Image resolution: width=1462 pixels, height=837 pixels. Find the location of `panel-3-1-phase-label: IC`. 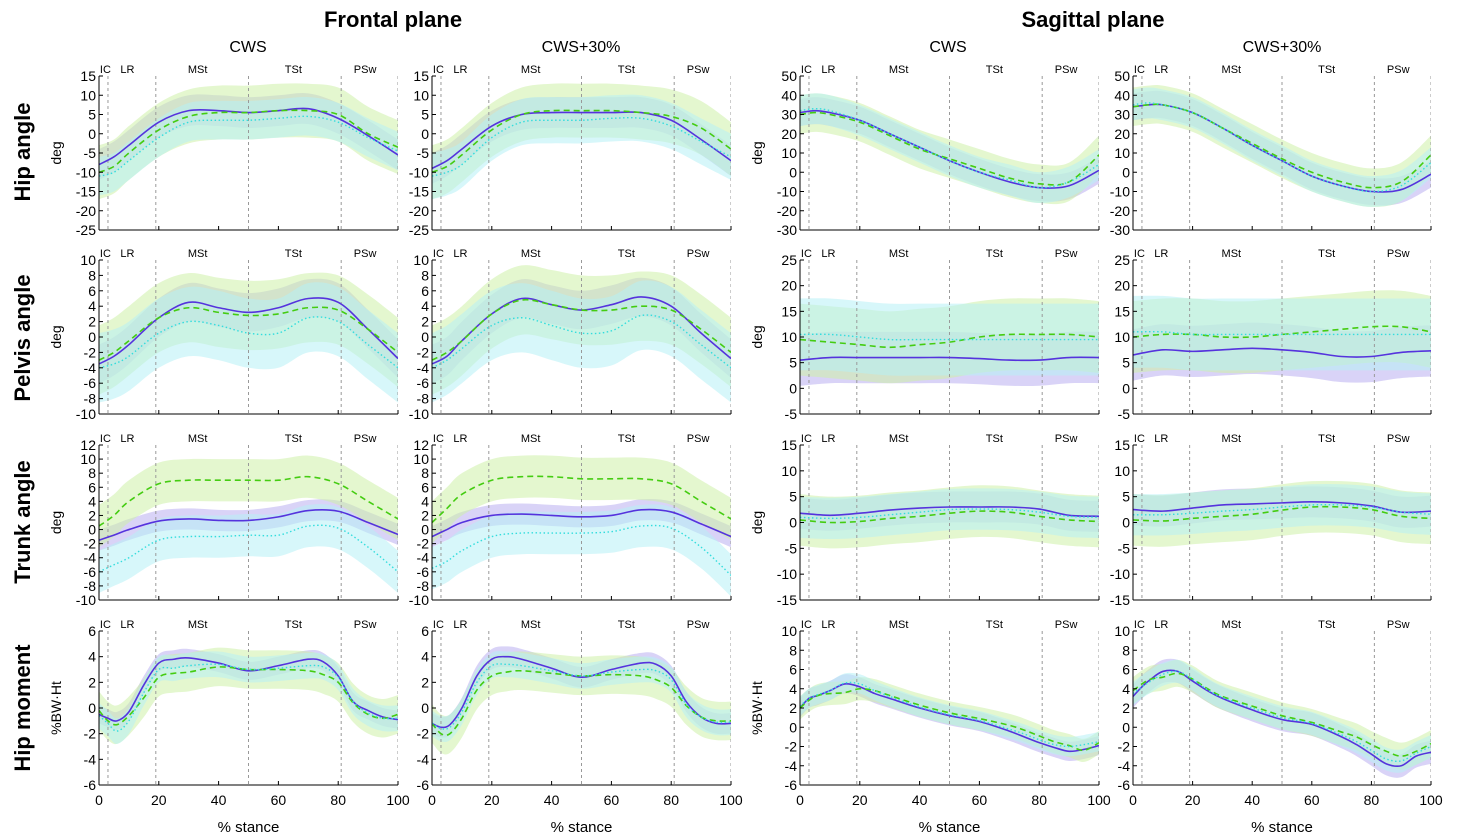

panel-3-1-phase-label: IC is located at coordinates (105, 439).